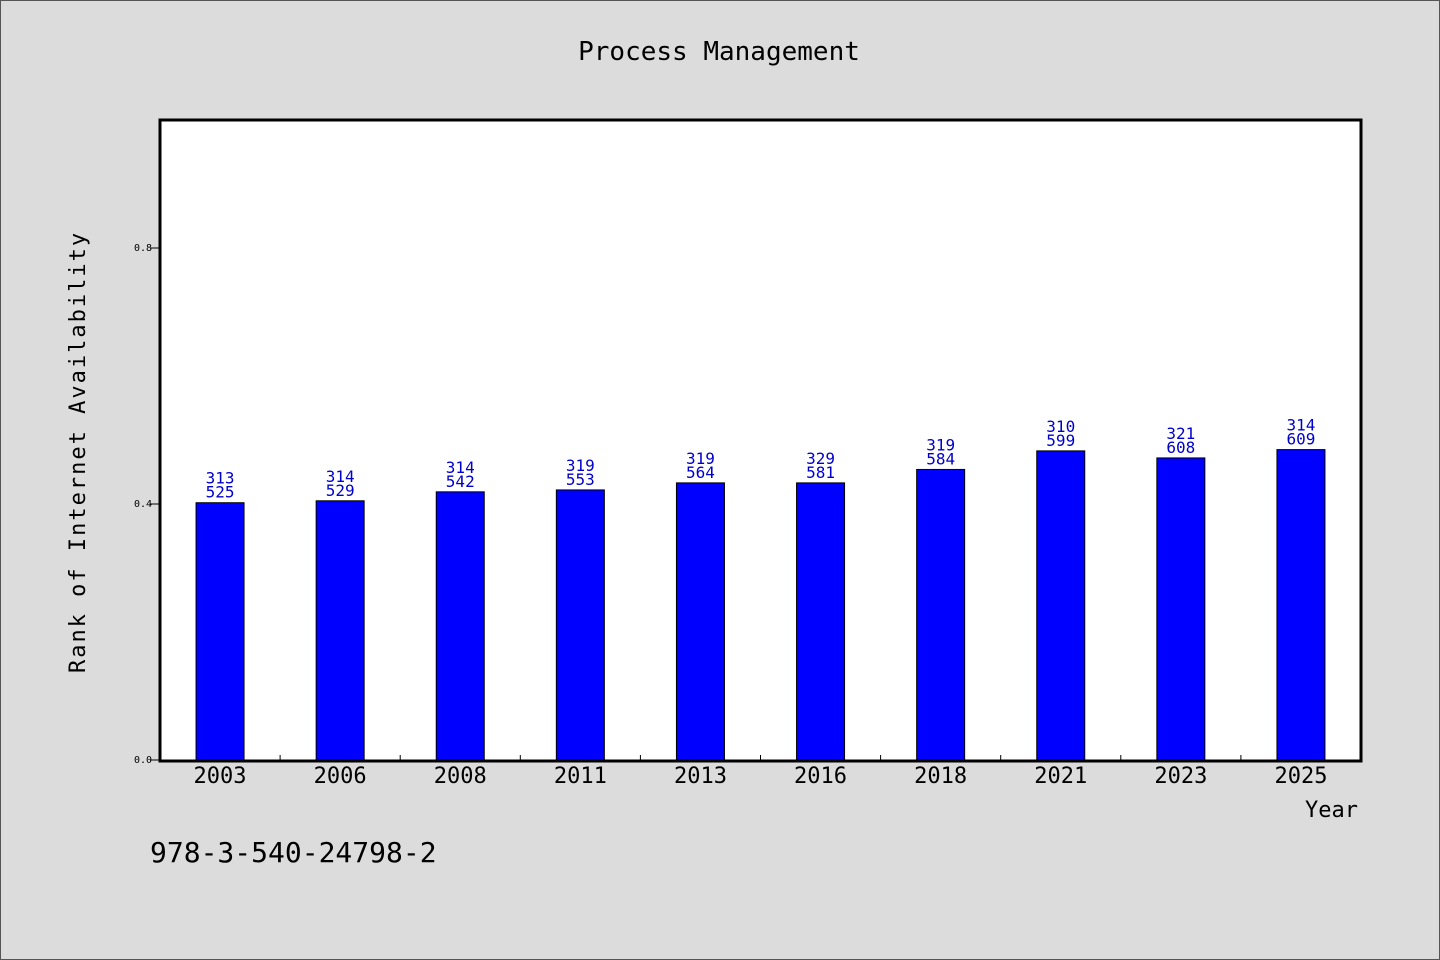  Describe the element at coordinates (941, 614) in the screenshot. I see `bar-2018` at that location.